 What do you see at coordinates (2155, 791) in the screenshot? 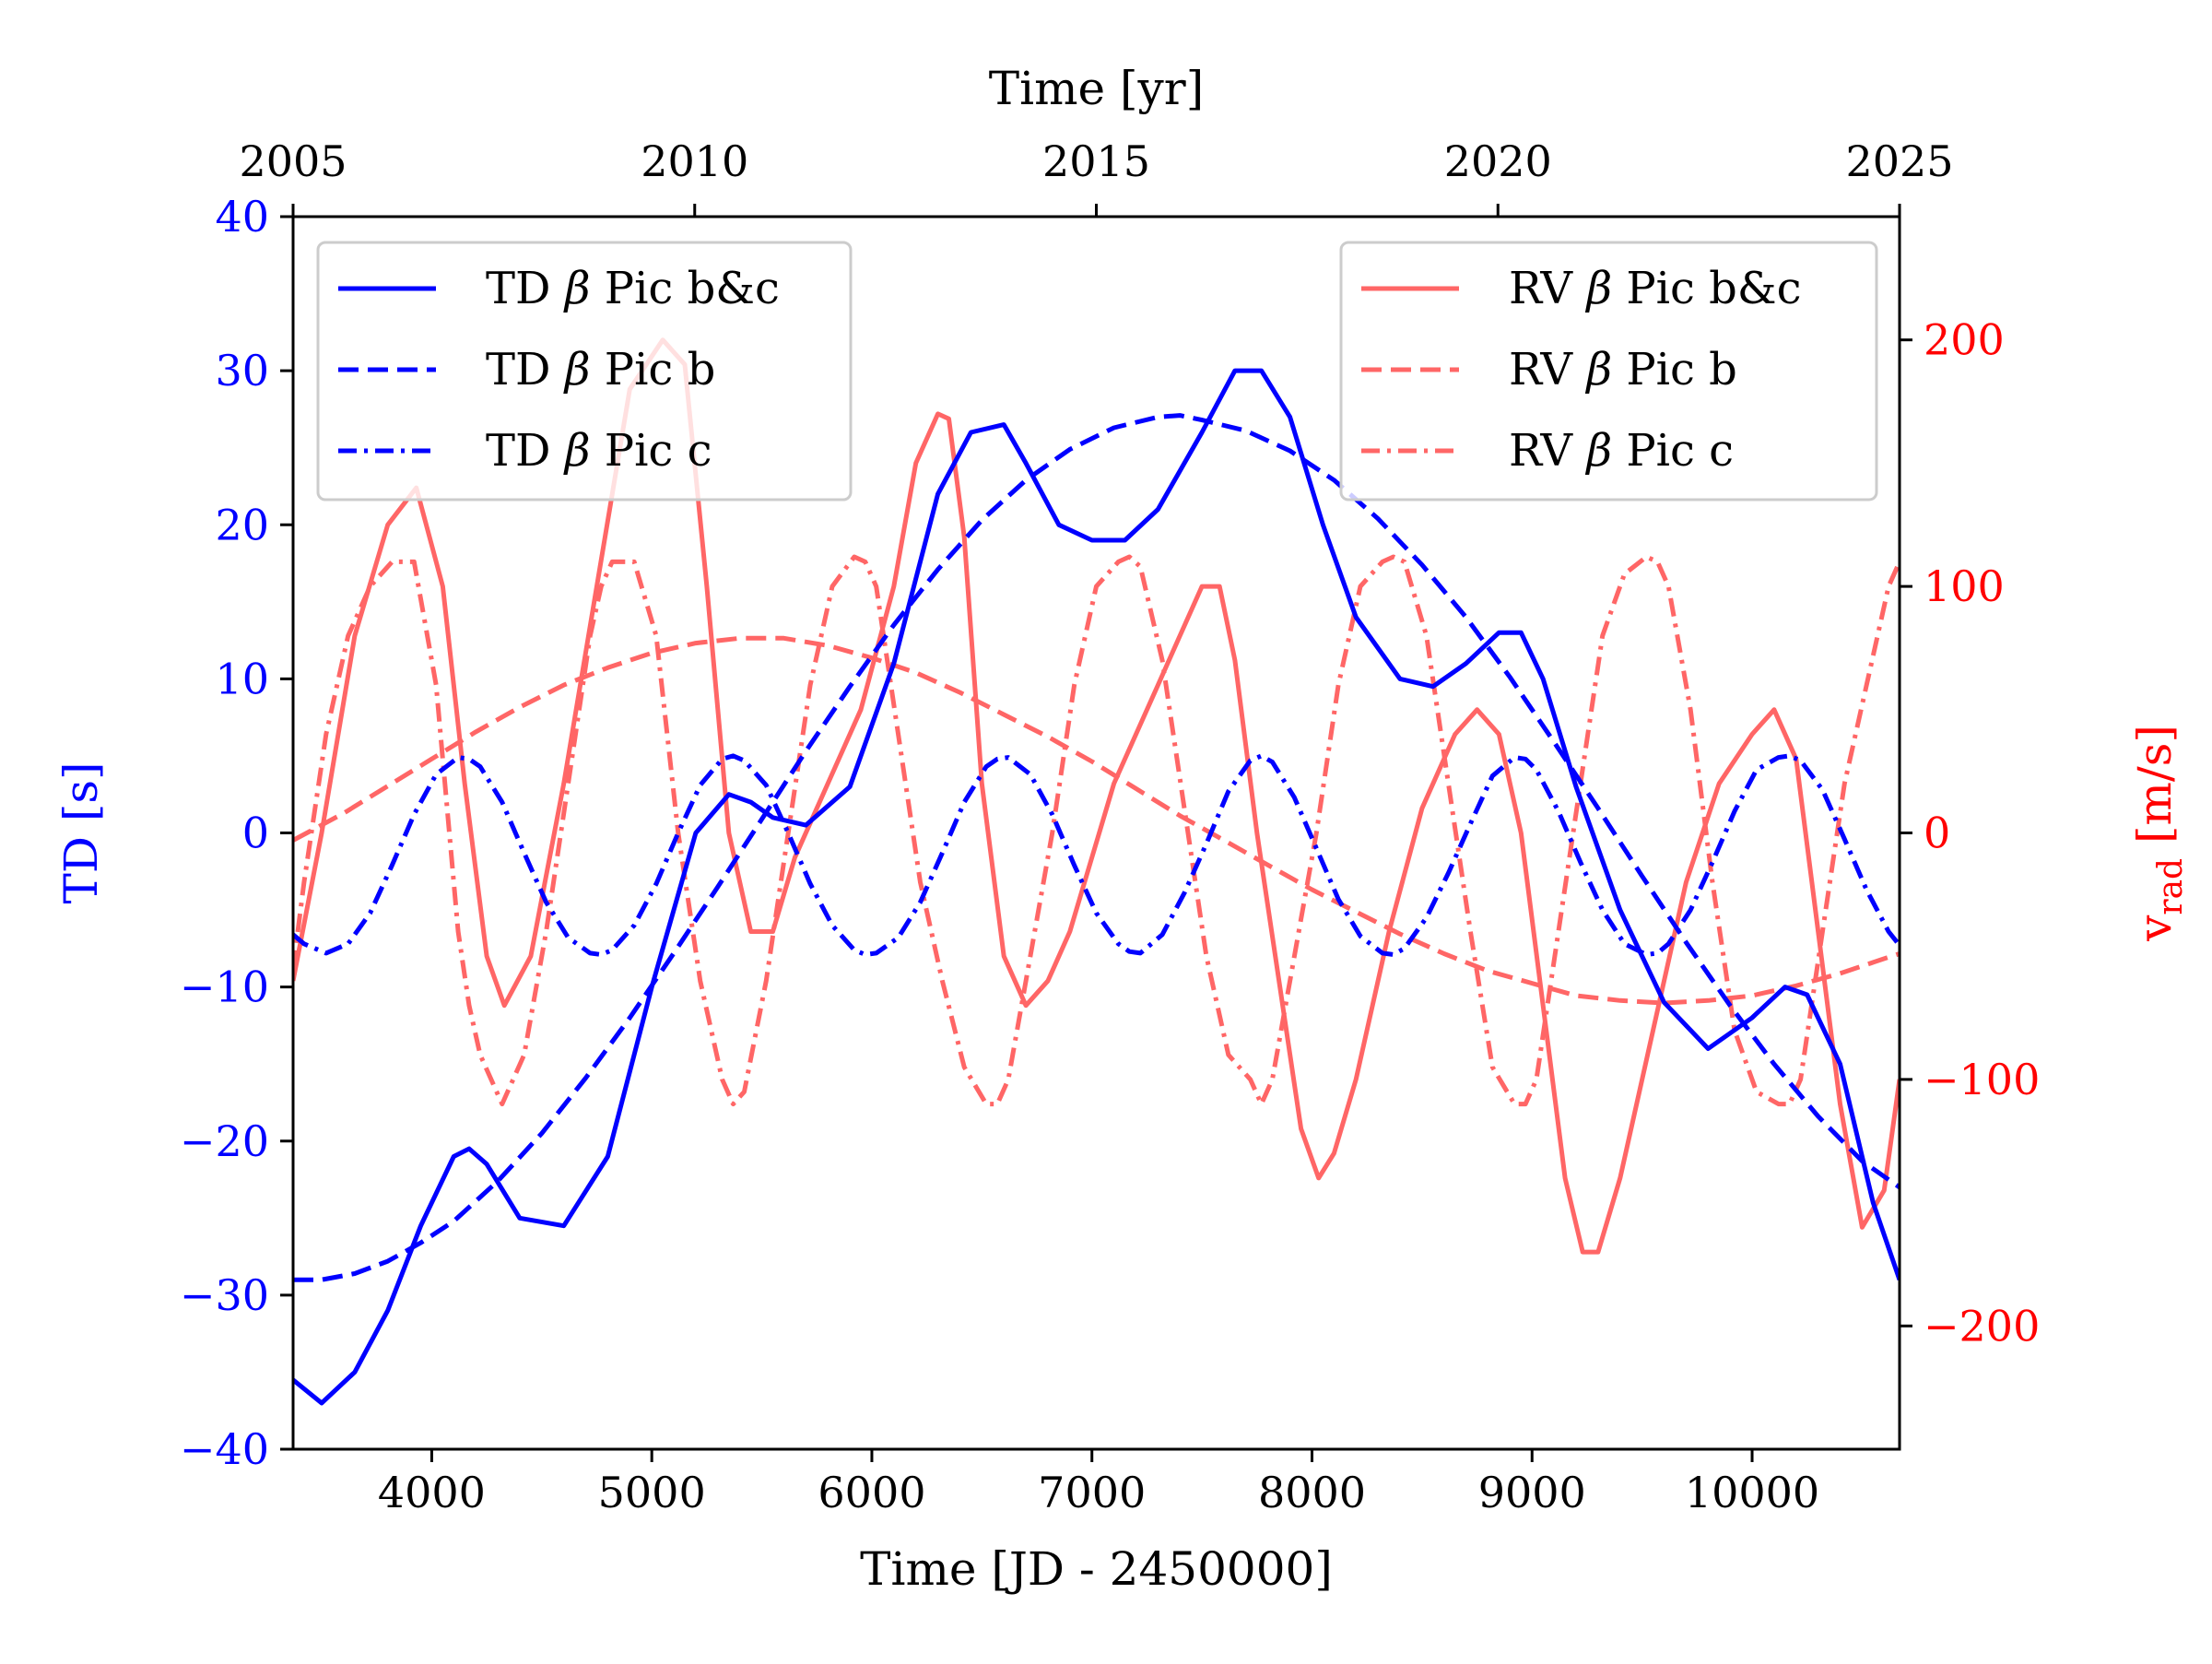
I see `y-axis-right-title-unit: [m/s]` at bounding box center [2155, 791].